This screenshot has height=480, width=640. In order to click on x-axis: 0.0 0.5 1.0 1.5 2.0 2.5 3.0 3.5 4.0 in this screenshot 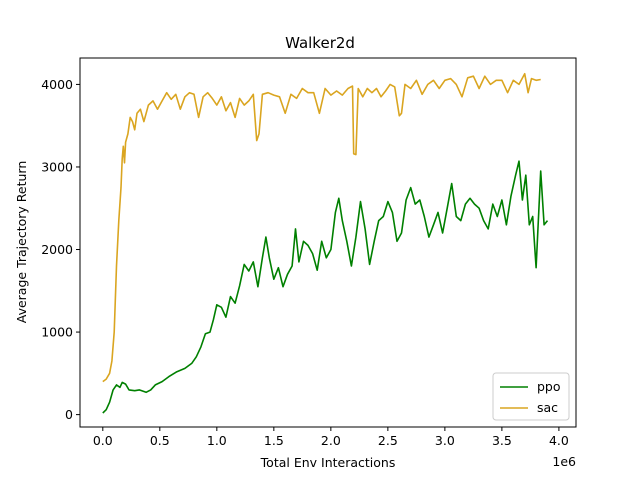, I will do `click(331, 437)`.